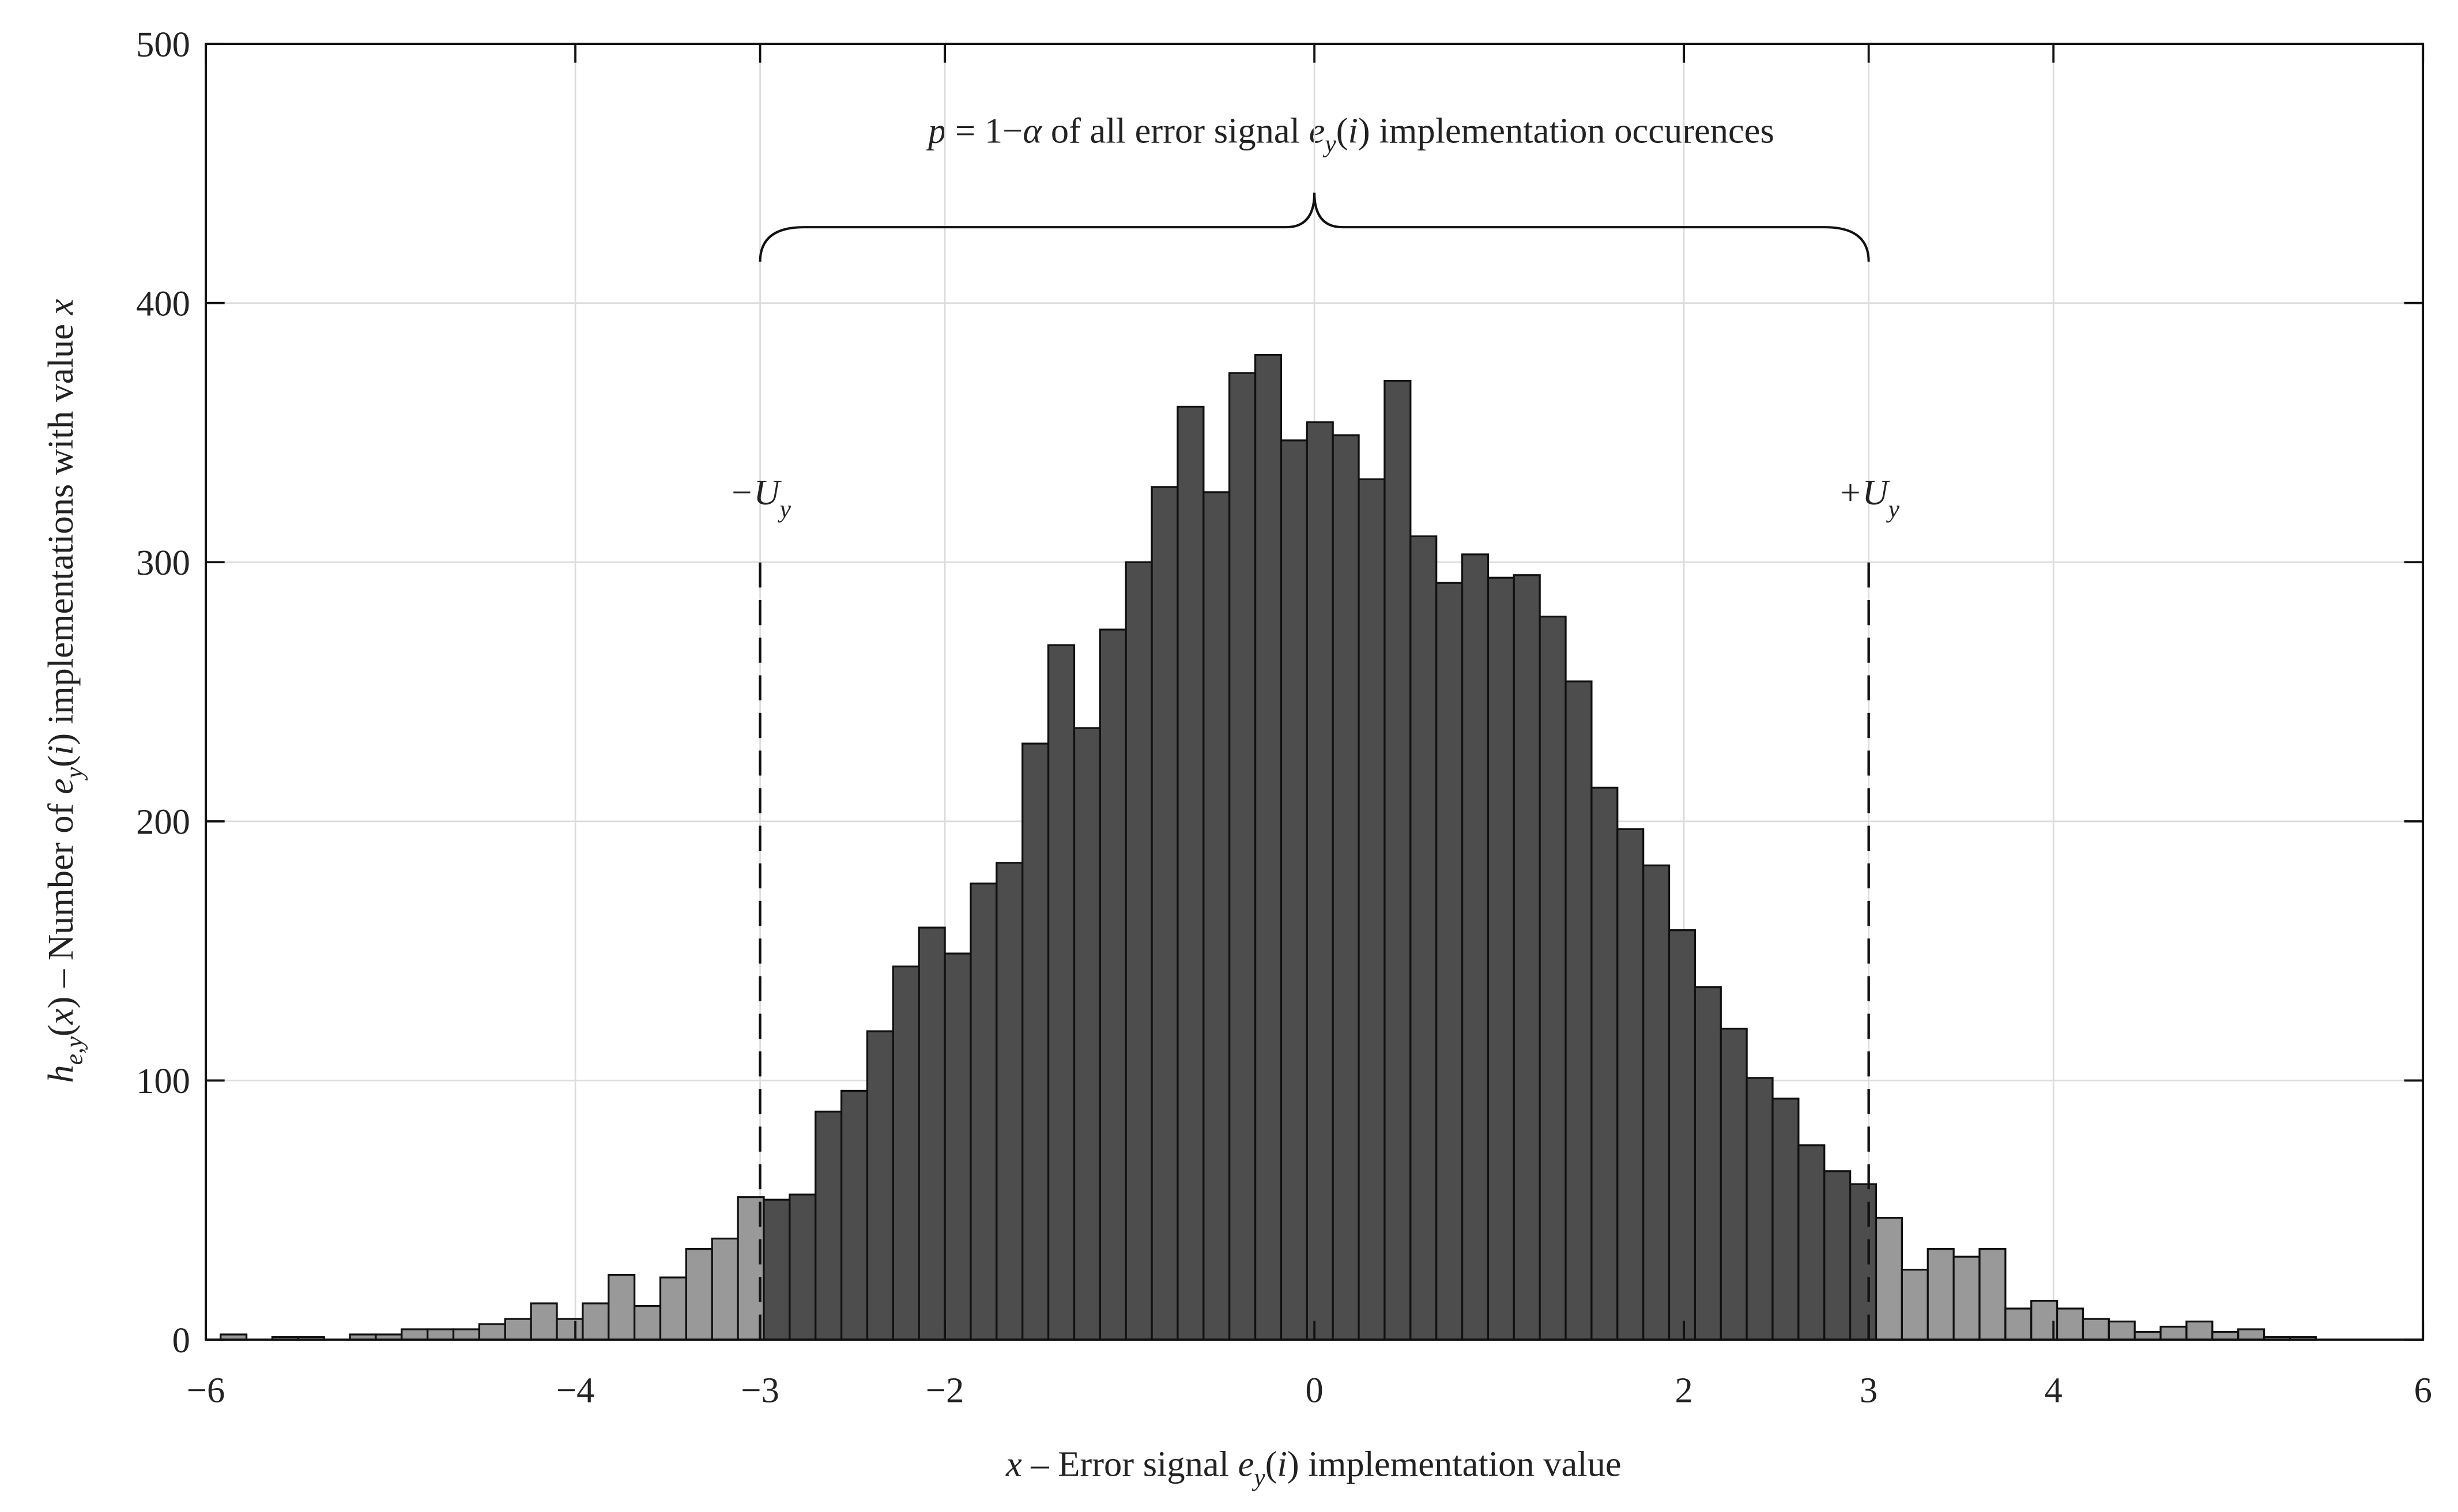  What do you see at coordinates (1869, 1390) in the screenshot?
I see `x-tick-label: 3` at bounding box center [1869, 1390].